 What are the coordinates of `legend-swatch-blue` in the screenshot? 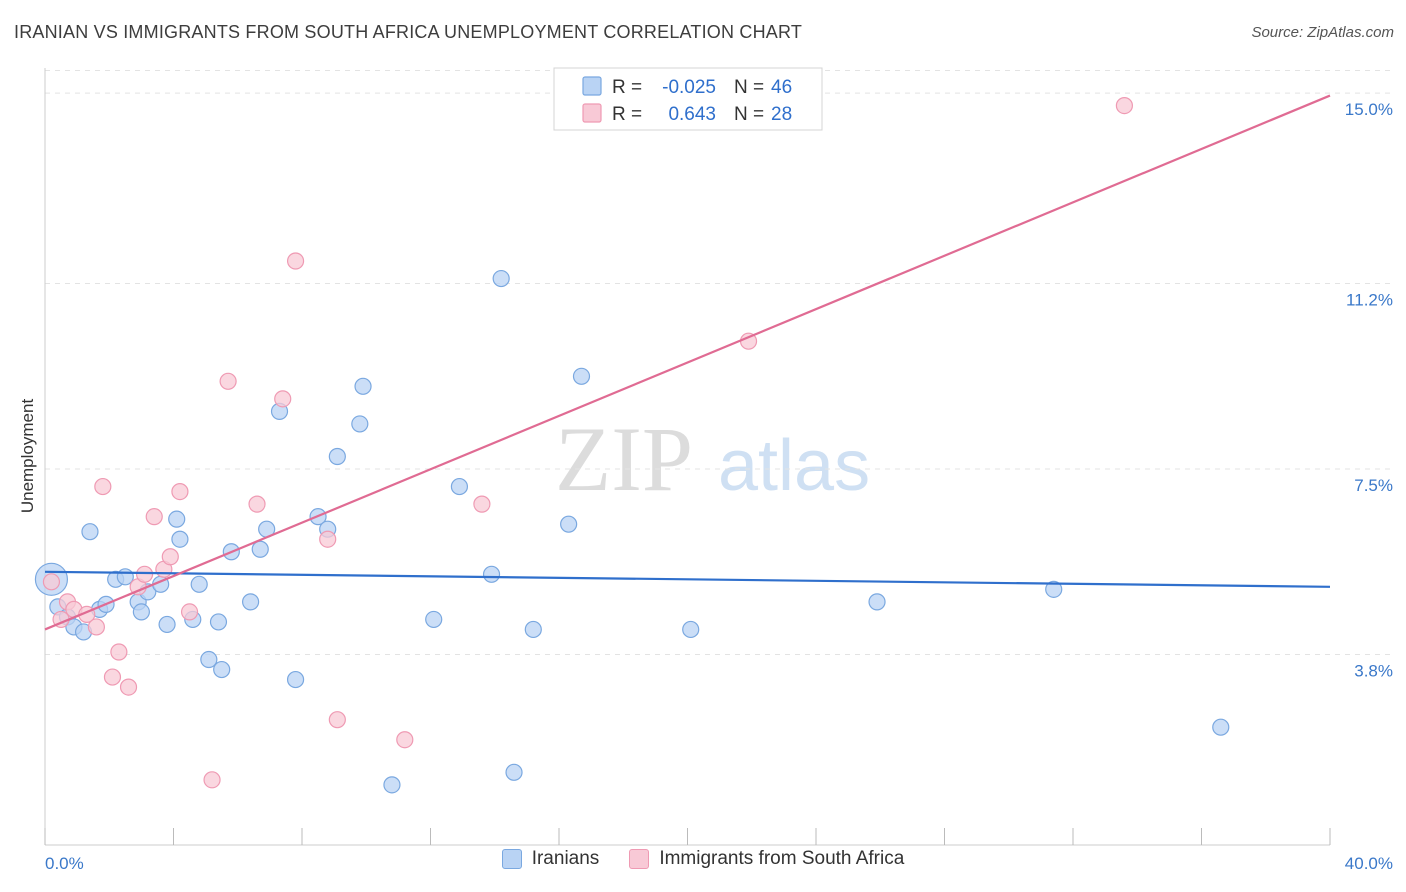 It's located at (511, 859).